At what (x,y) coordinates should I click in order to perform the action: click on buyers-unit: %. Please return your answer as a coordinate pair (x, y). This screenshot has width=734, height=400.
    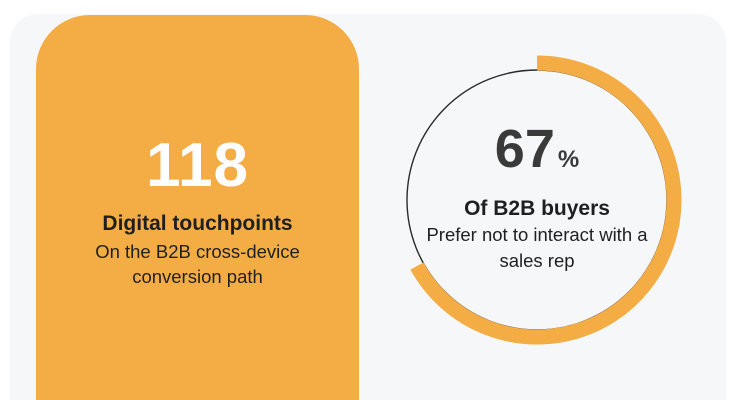
    Looking at the image, I should click on (568, 159).